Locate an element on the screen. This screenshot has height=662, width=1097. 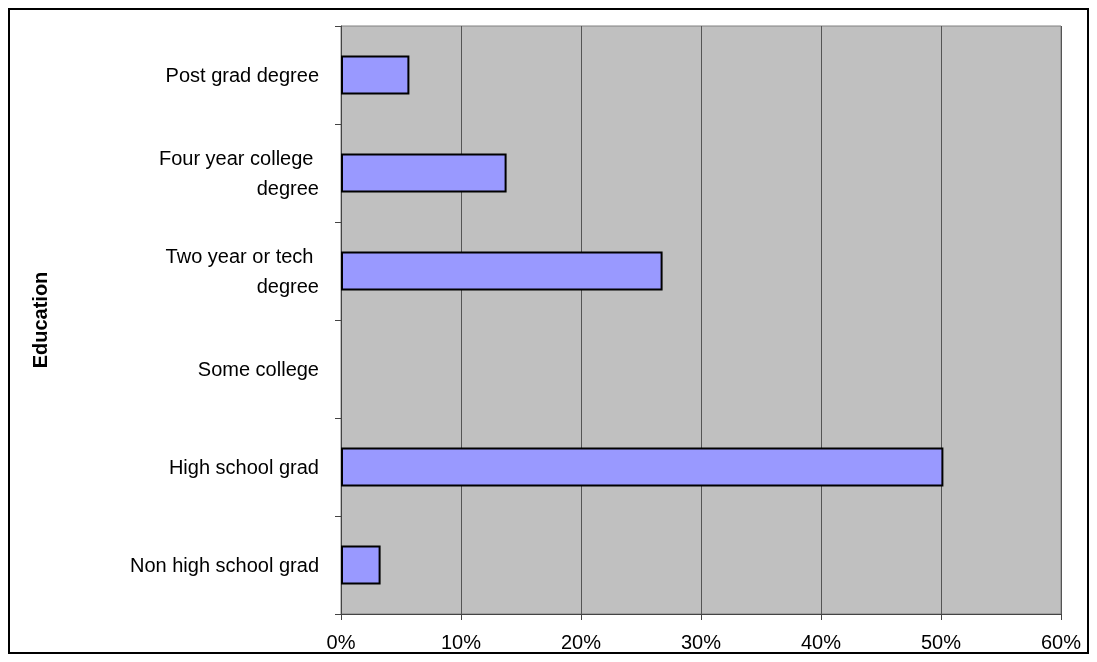
y-tick-label: High school grad is located at coordinates (243, 467).